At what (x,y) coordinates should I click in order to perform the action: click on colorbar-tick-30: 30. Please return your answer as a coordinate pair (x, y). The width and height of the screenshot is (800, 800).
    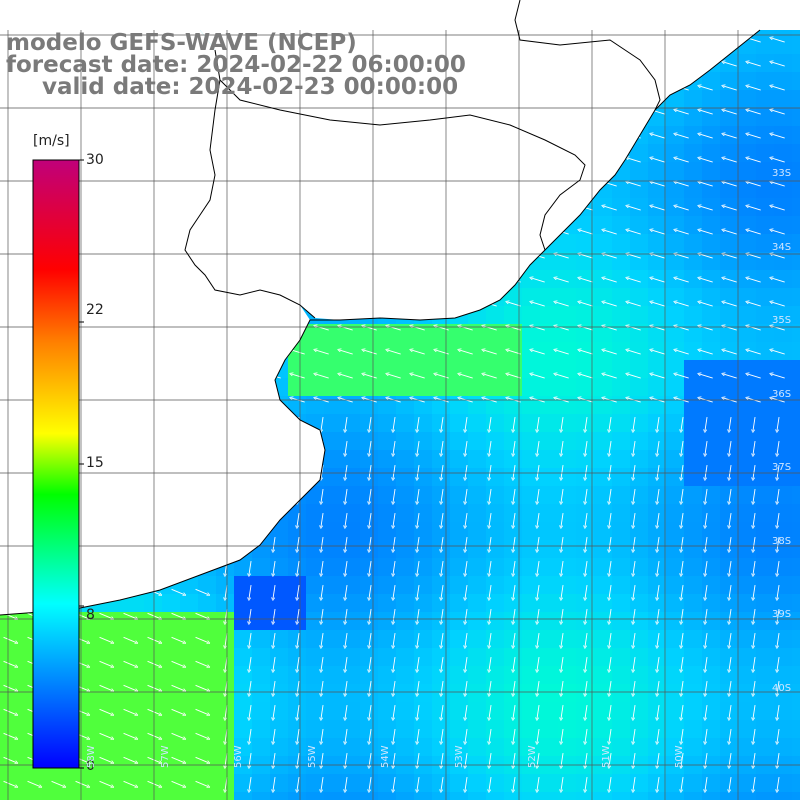
    Looking at the image, I should click on (95, 160).